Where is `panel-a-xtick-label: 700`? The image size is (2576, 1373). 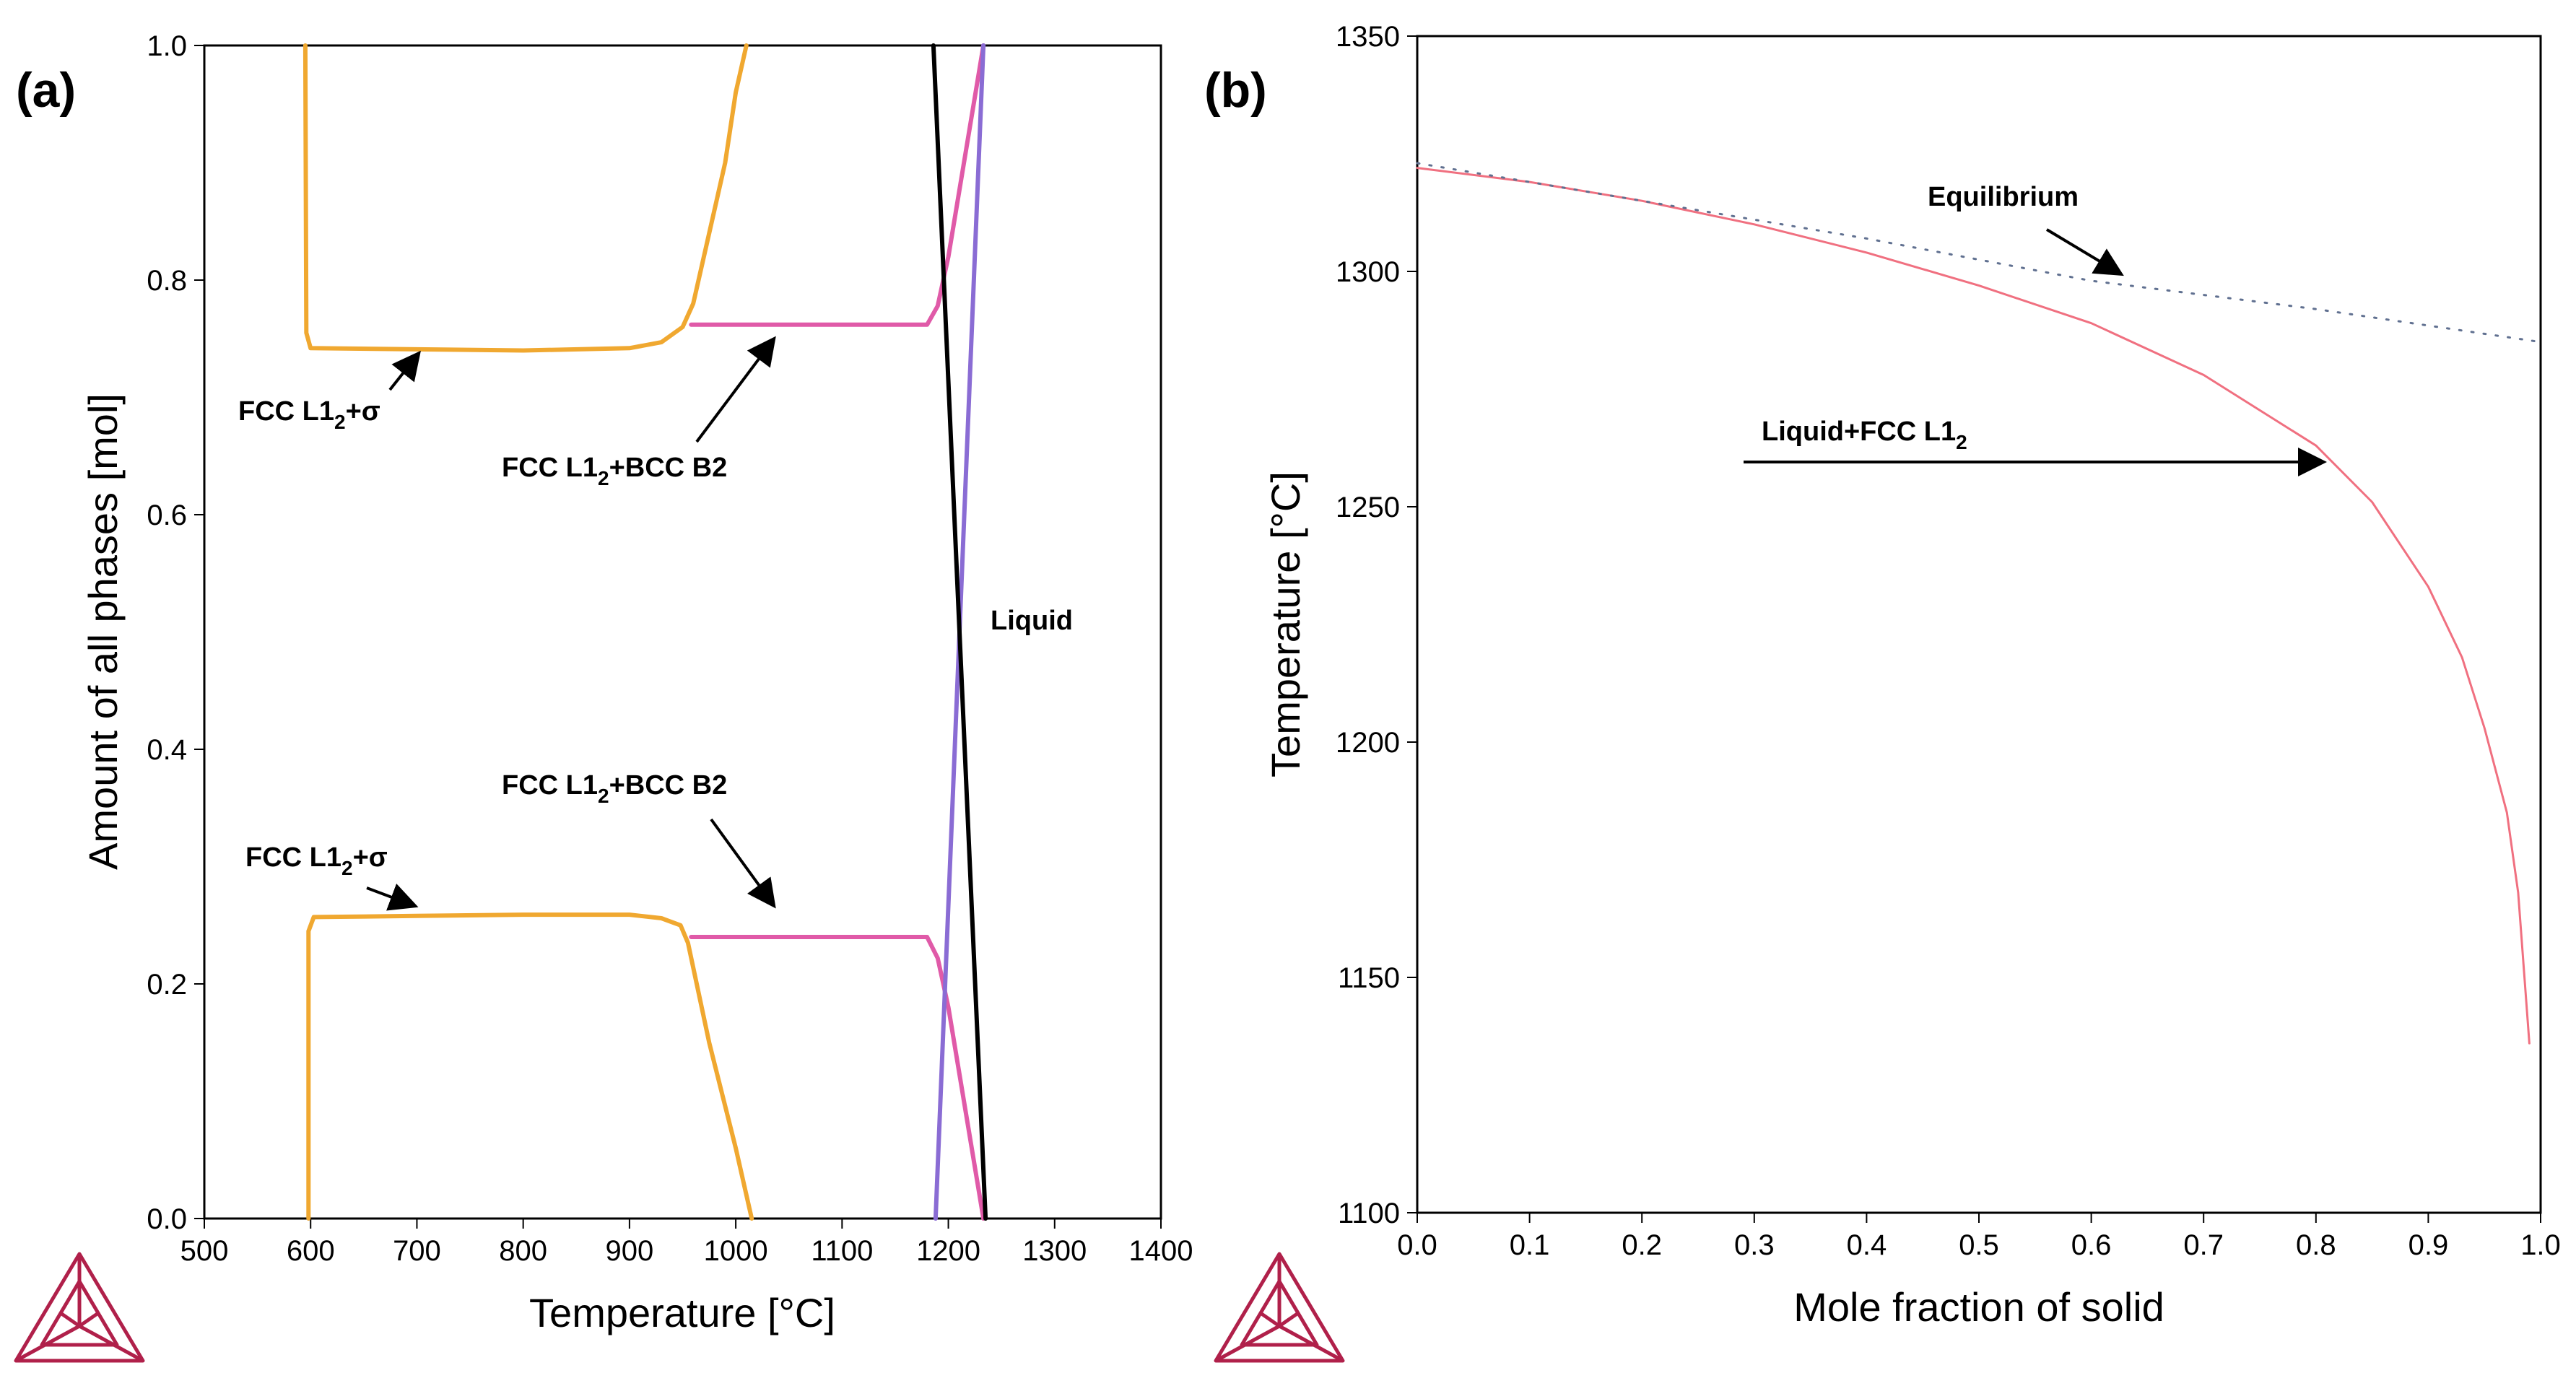
panel-a-xtick-label: 700 is located at coordinates (417, 1251).